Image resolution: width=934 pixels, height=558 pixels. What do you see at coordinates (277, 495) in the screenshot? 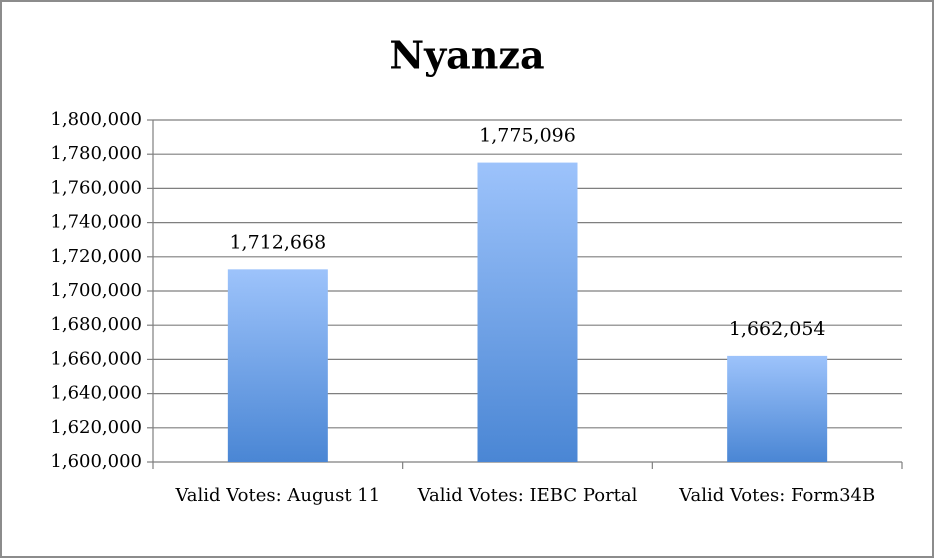
I see `x-tick-label: Valid Votes: August 11` at bounding box center [277, 495].